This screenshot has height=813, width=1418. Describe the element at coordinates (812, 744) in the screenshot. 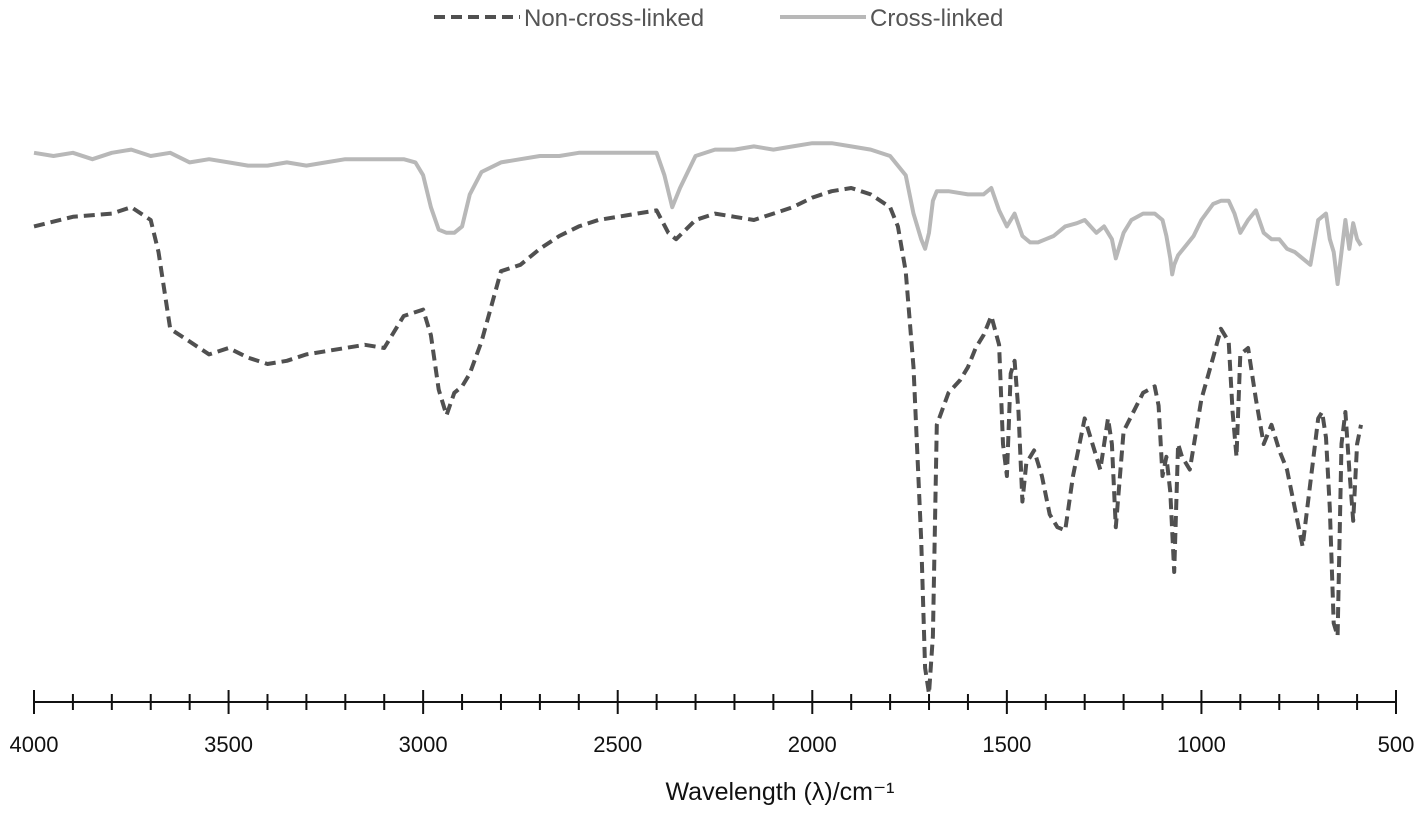

I see `x-tick-label: 2000` at that location.